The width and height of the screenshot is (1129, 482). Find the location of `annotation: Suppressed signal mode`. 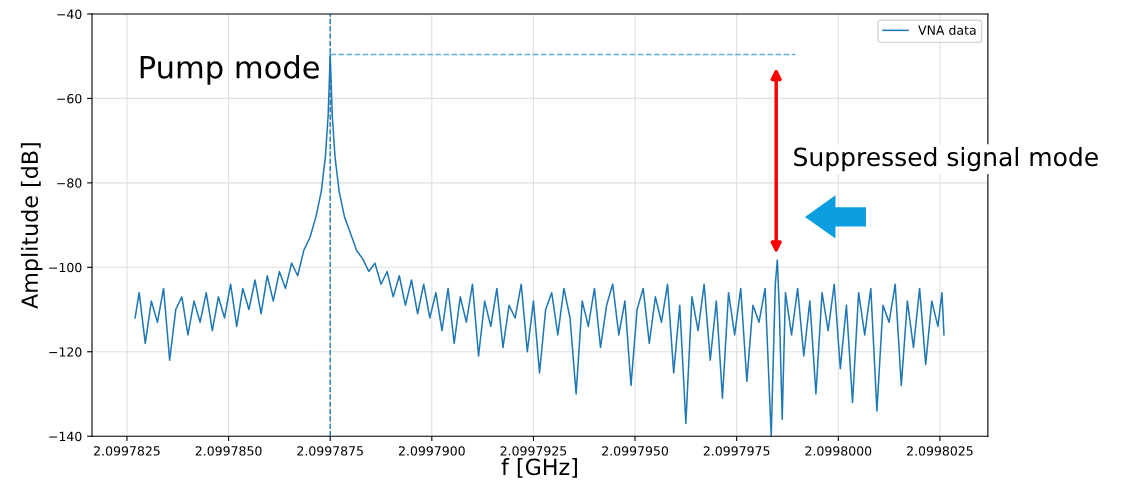

annotation: Suppressed signal mode is located at coordinates (946, 159).